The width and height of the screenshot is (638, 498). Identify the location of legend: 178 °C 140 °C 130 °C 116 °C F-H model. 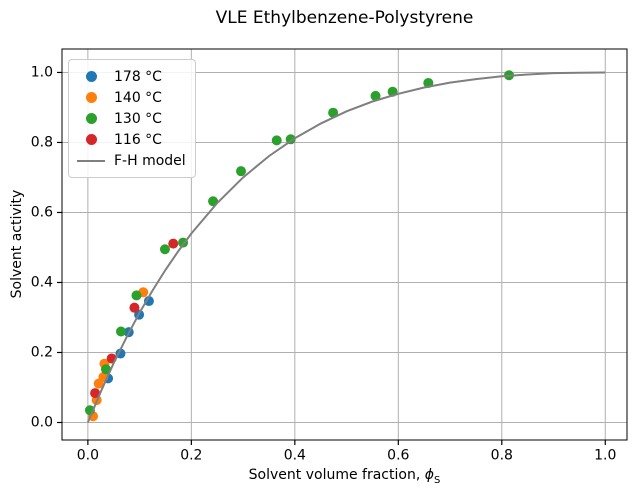
(132, 118).